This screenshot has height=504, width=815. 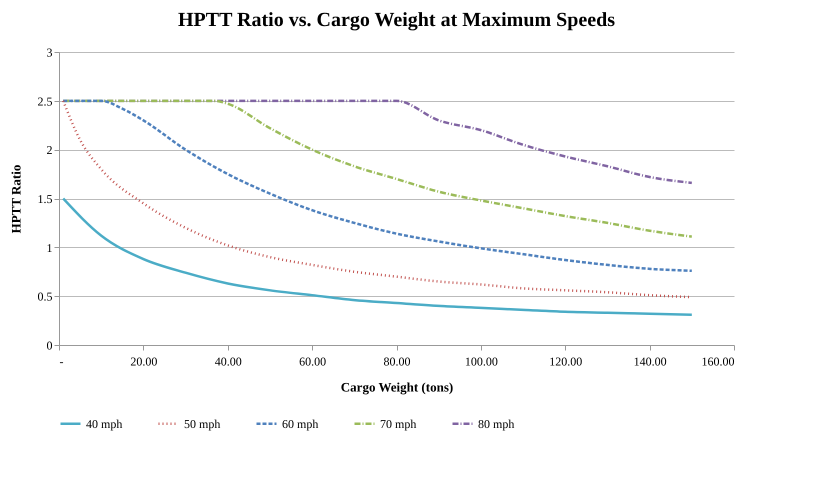 What do you see at coordinates (496, 423) in the screenshot?
I see `legend-label: 80 mph` at bounding box center [496, 423].